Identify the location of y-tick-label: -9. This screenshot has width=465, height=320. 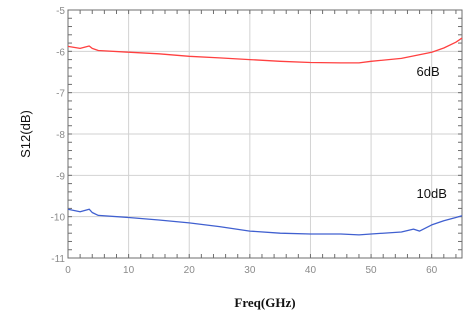
(60, 176).